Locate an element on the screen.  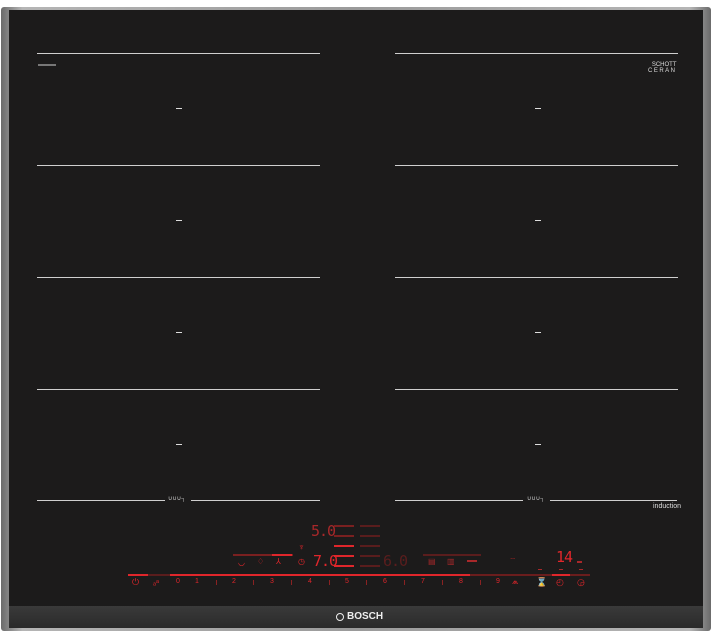
right-zone-display: 6.0 is located at coordinates (395, 561).